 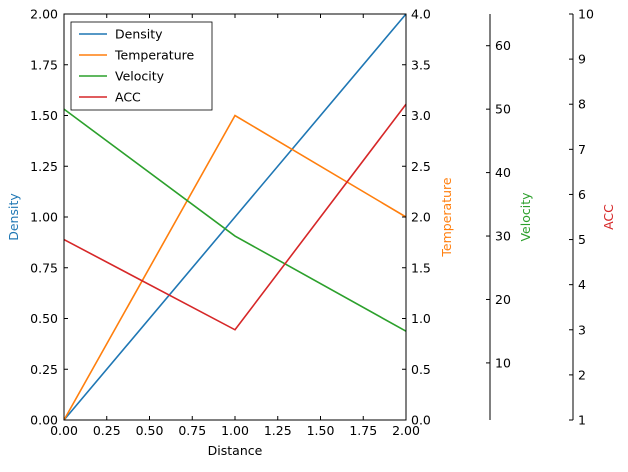 What do you see at coordinates (421, 267) in the screenshot?
I see `y-tick-label: 1.5` at bounding box center [421, 267].